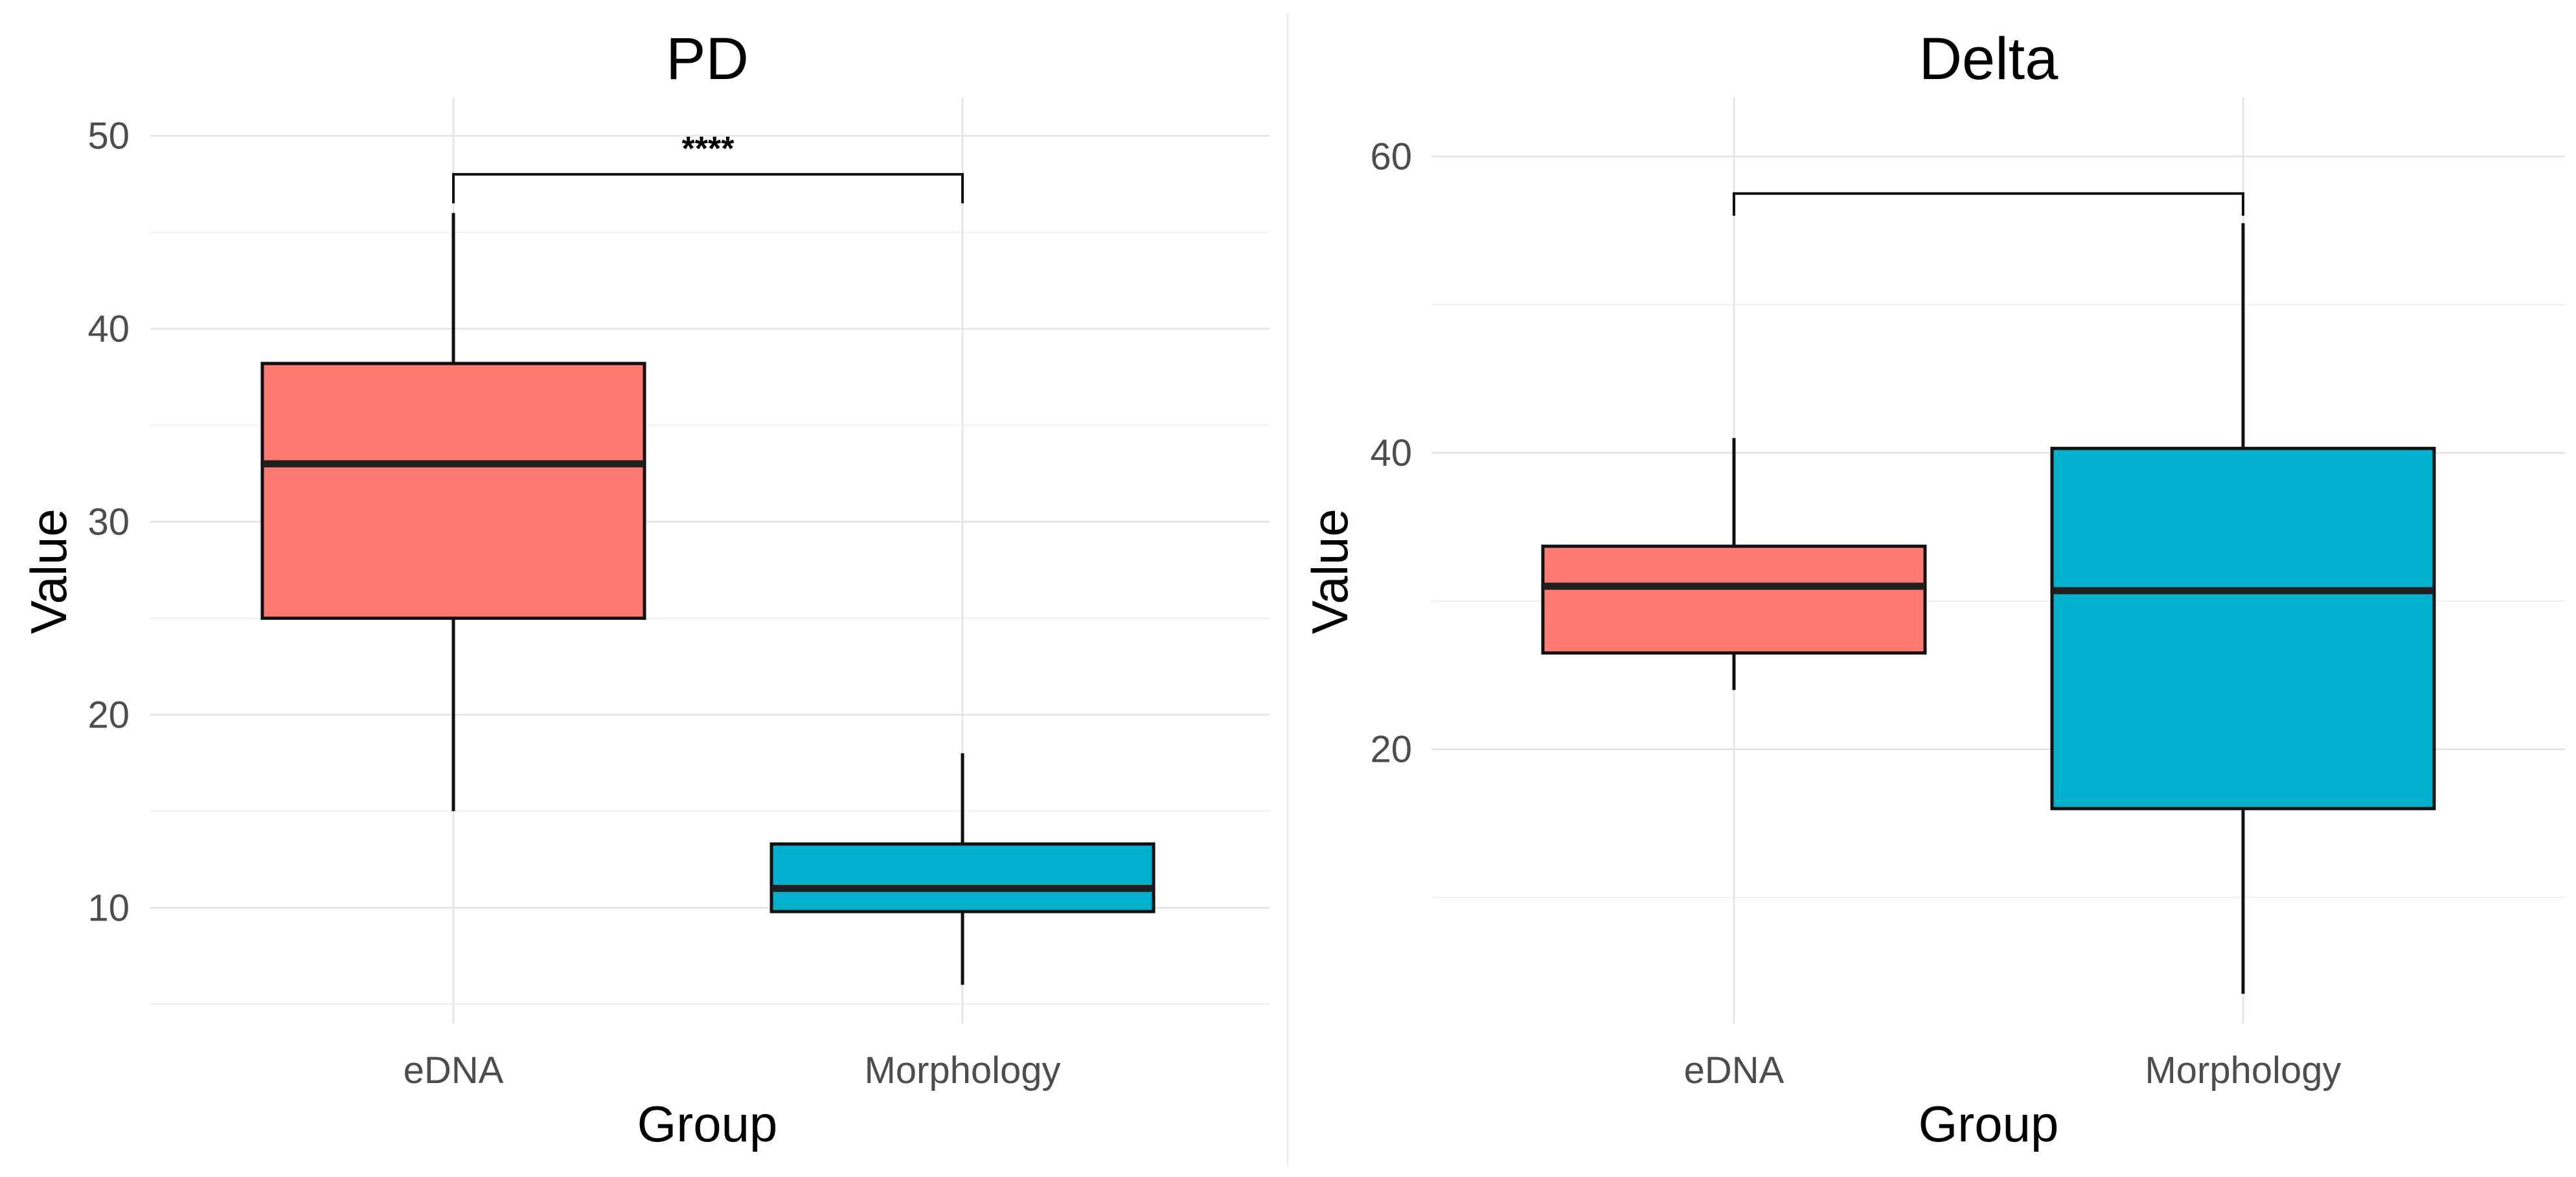 The height and width of the screenshot is (1177, 2576). Describe the element at coordinates (707, 59) in the screenshot. I see `pd-chart-title: PD` at that location.